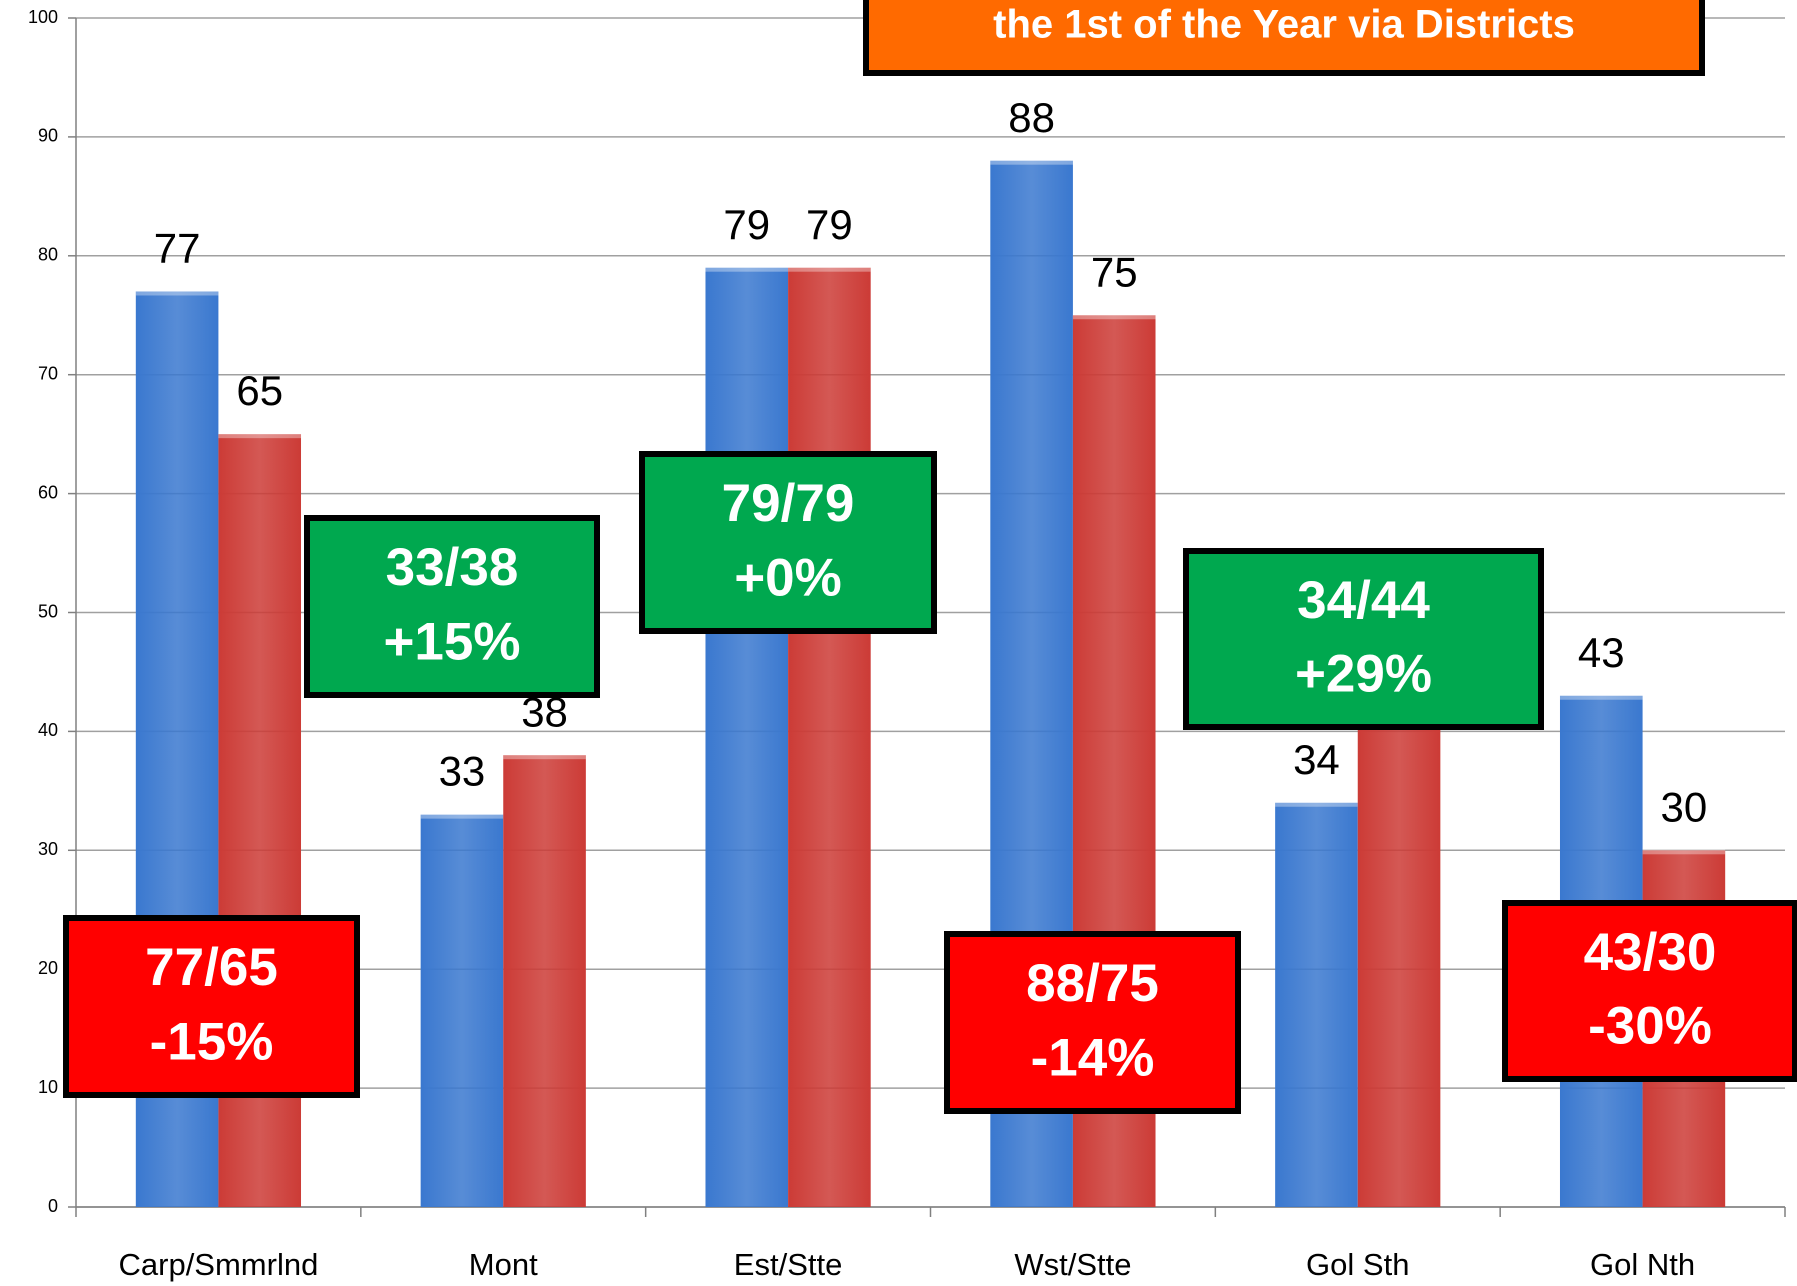 The height and width of the screenshot is (1286, 1797). Describe the element at coordinates (451, 641) in the screenshot. I see `annotation-text: +15%` at that location.